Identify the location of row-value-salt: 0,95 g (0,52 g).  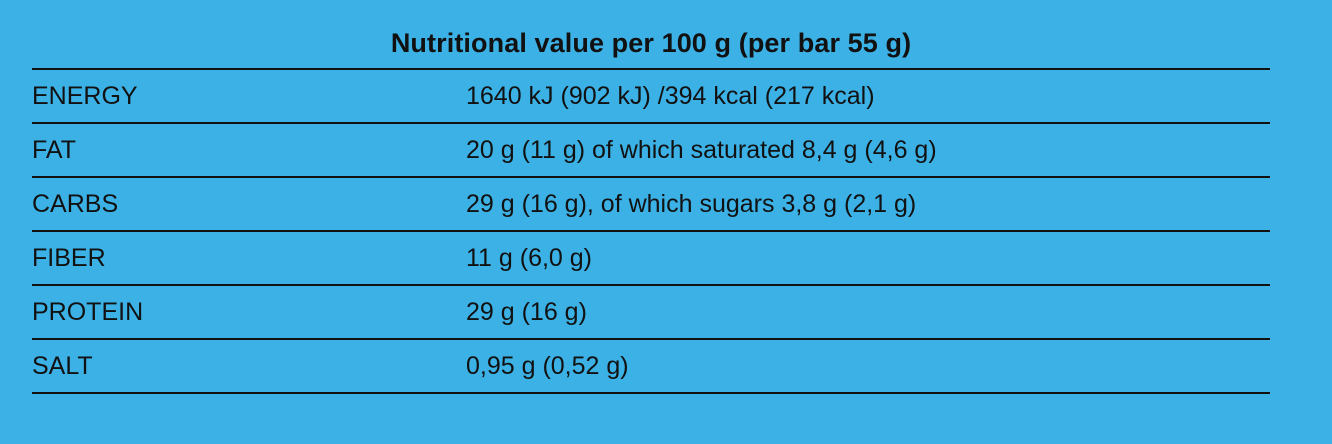
(547, 365).